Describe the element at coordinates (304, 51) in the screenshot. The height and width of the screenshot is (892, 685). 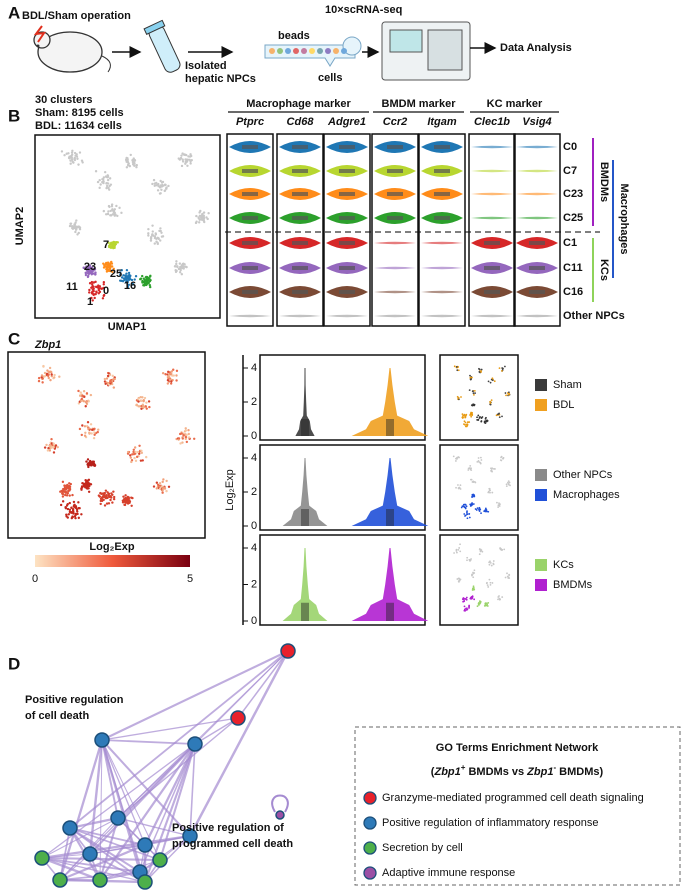
I see `bead` at that location.